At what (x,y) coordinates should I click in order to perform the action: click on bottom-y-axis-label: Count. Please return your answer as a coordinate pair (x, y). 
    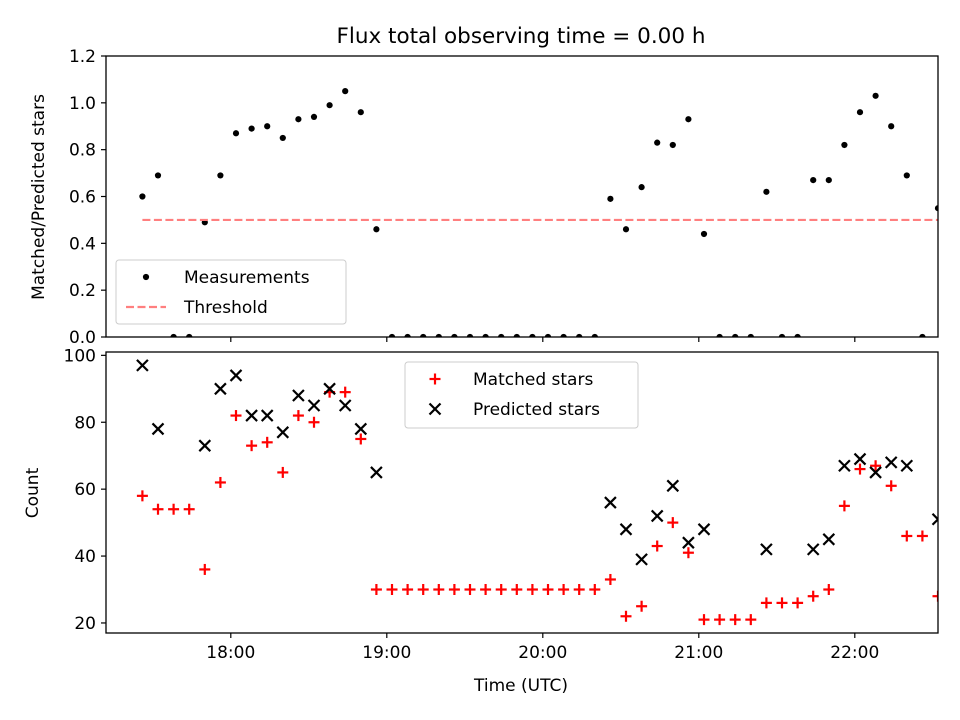
    Looking at the image, I should click on (33, 492).